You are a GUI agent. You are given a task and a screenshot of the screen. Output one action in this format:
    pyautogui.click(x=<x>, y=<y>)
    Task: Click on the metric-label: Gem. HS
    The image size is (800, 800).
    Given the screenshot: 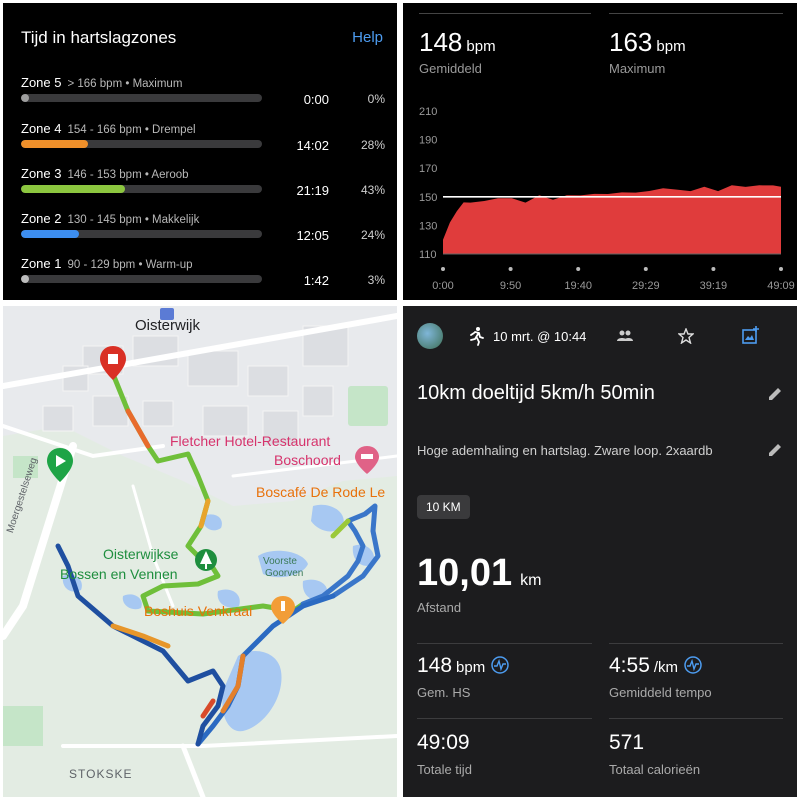 What is the action you would take?
    pyautogui.click(x=444, y=692)
    